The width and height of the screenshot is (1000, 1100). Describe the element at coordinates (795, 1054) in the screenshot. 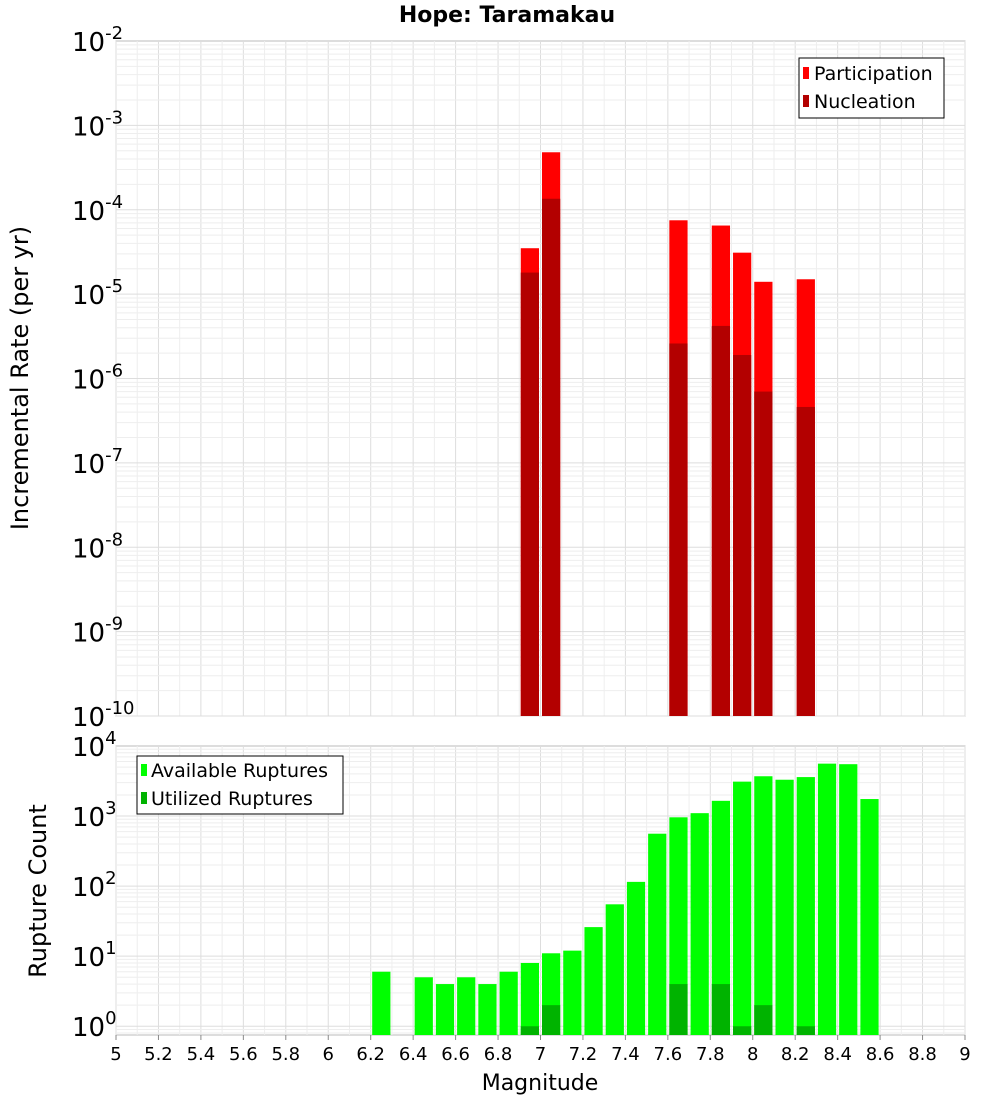

I see `x-tick-label: 8.2` at that location.